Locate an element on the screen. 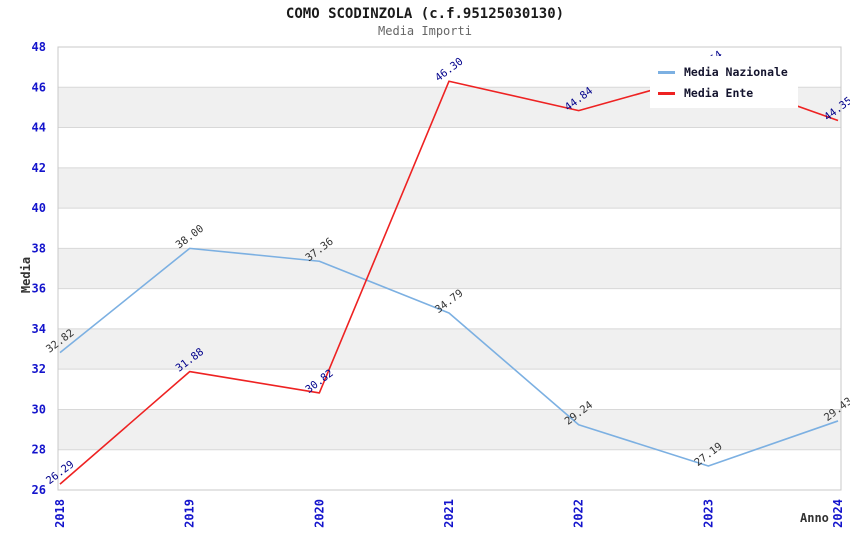  x-axis-label: Anno is located at coordinates (814, 518).